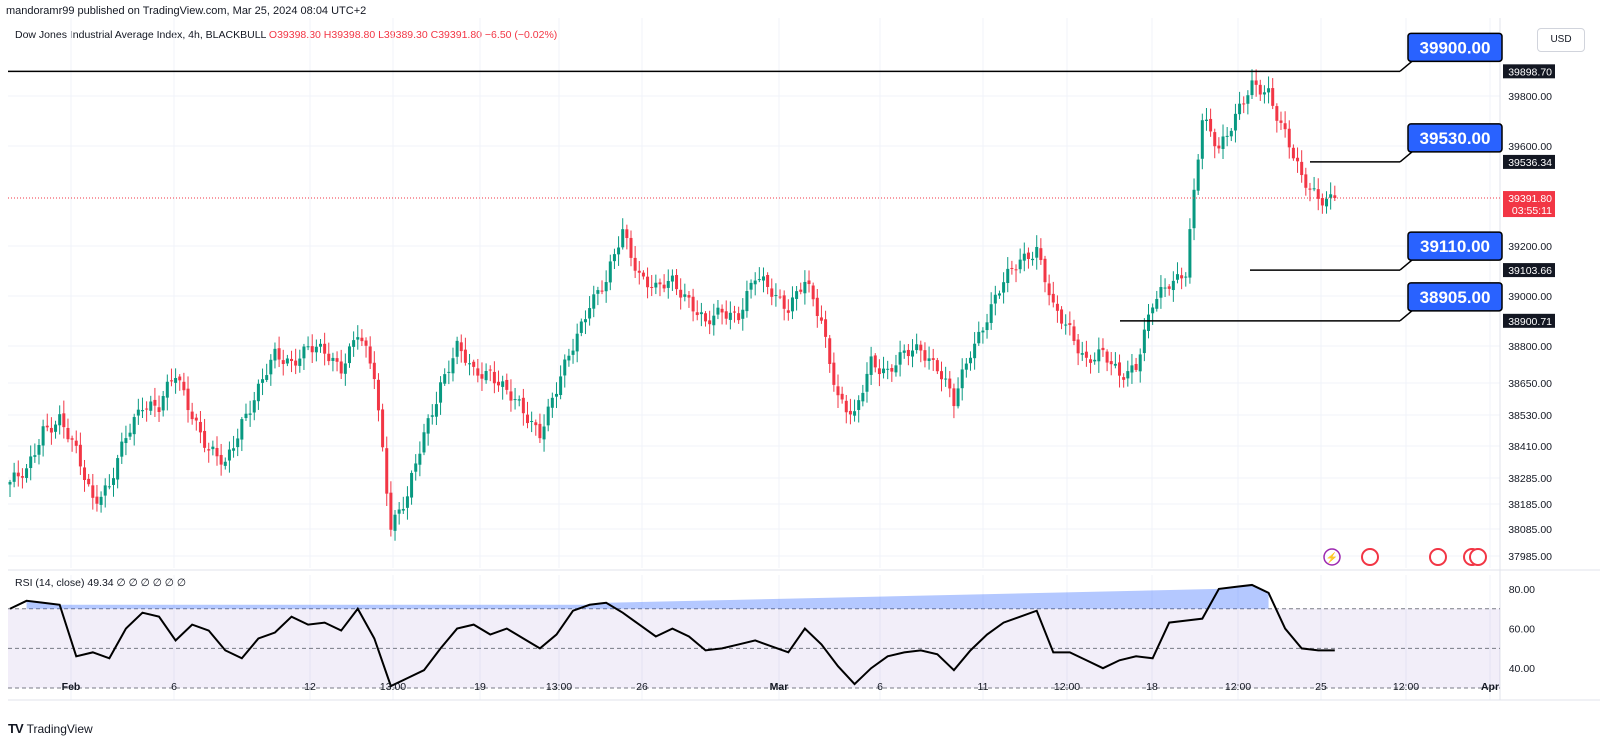 This screenshot has height=744, width=1600. Describe the element at coordinates (1455, 138) in the screenshot. I see `level-callout-label-1: 39530.00` at that location.